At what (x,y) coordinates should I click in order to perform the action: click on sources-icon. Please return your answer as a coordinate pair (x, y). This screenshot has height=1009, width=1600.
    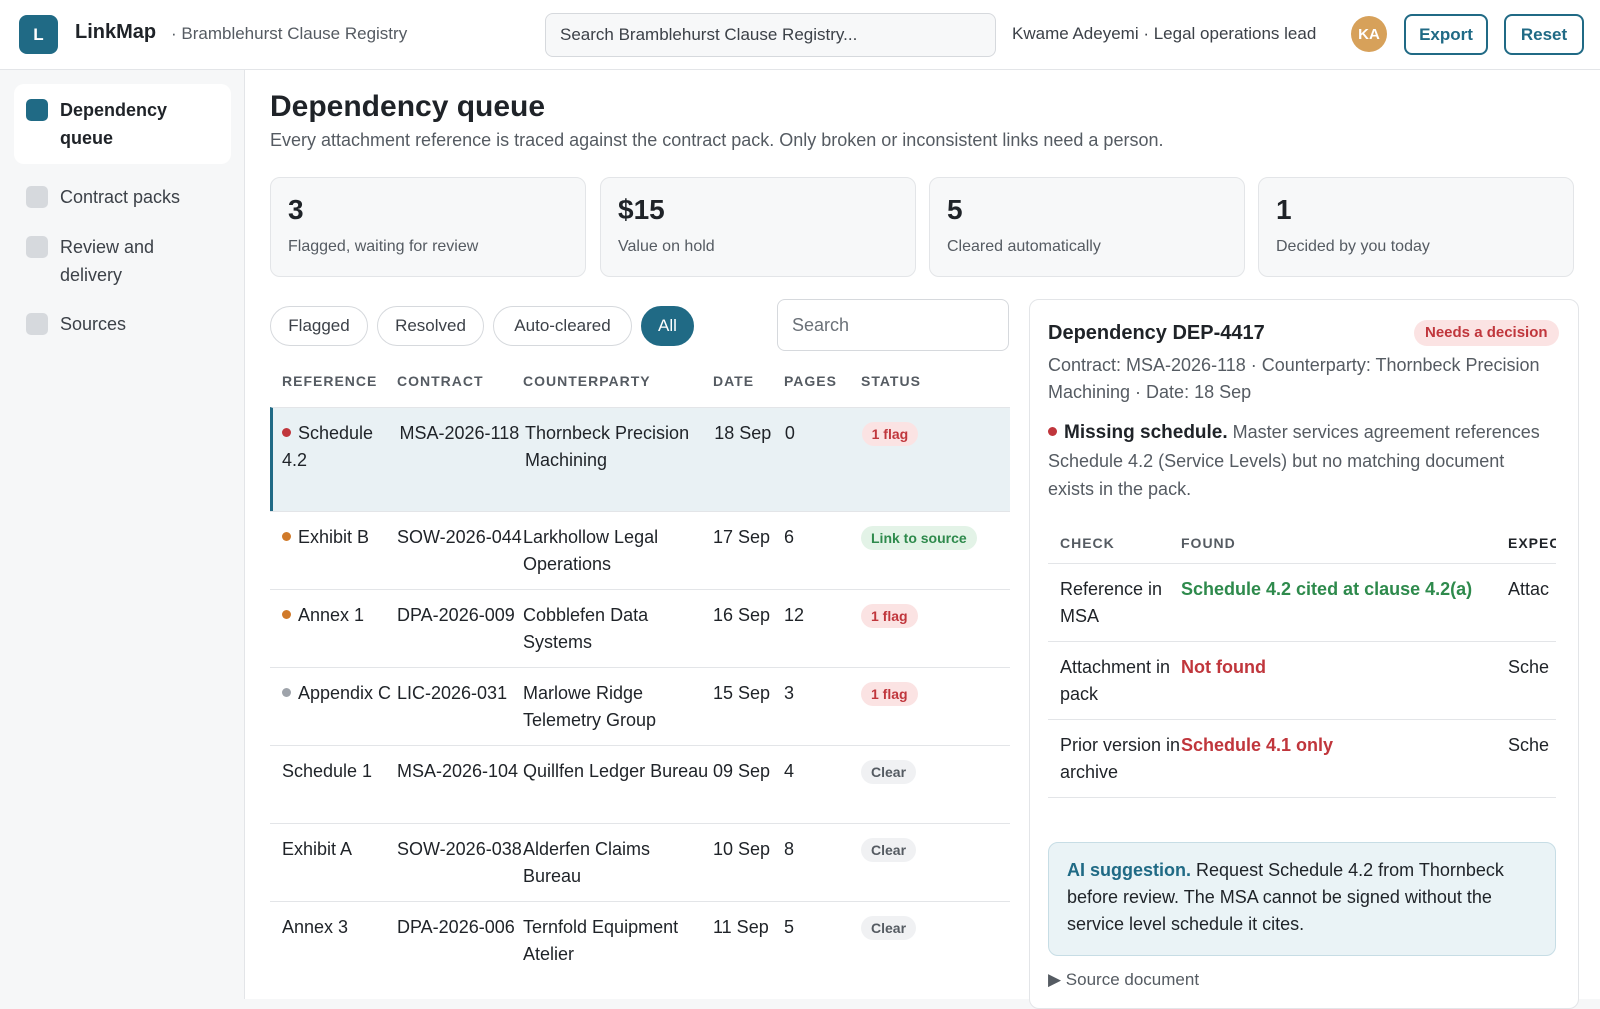
    Looking at the image, I should click on (37, 324).